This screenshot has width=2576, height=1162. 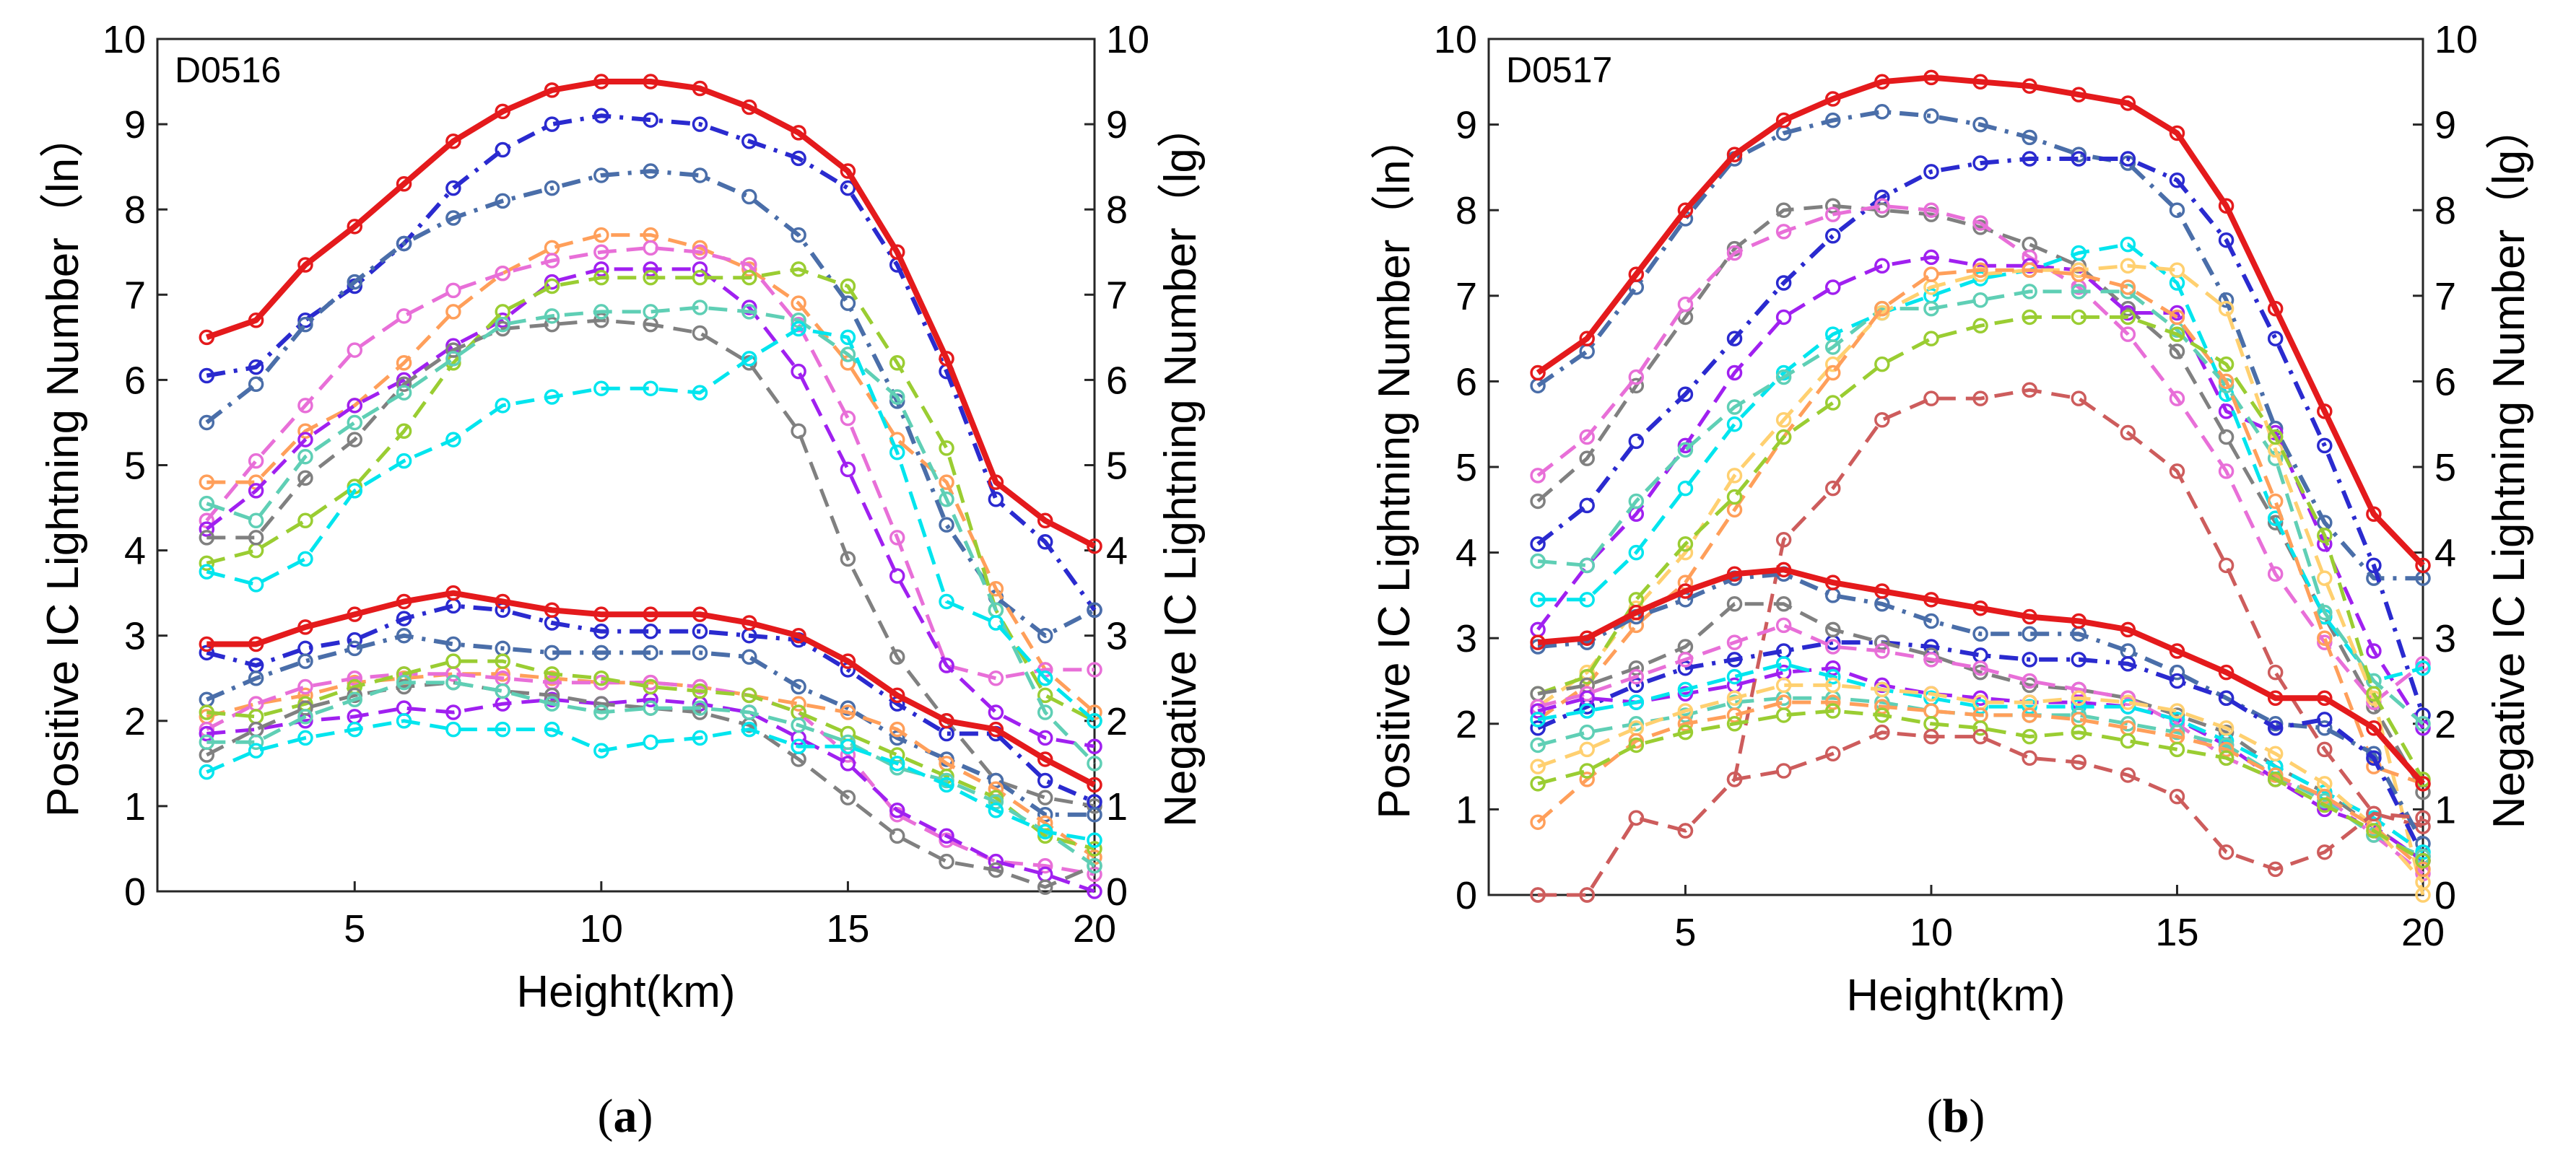 I want to click on y-tick-label-right: 10, so click(x=1127, y=39).